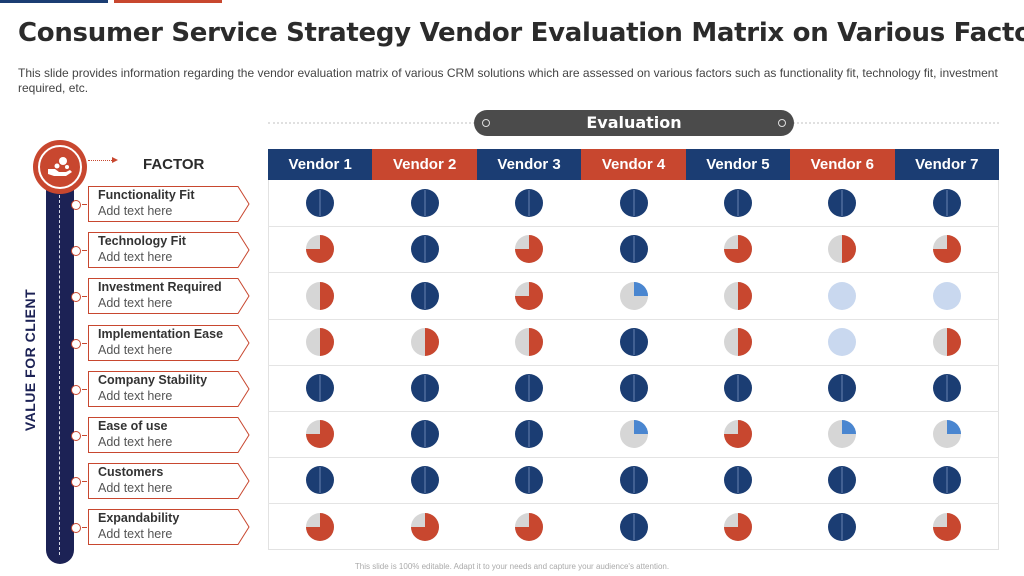 This screenshot has height=576, width=1024. Describe the element at coordinates (54, 1) in the screenshot. I see `top-accent-navy` at that location.